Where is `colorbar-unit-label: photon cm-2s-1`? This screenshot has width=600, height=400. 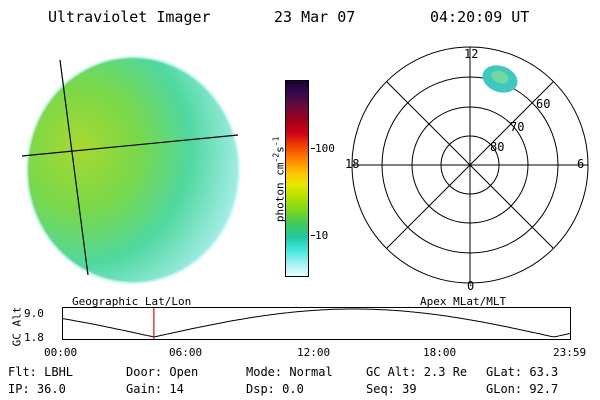
colorbar-unit-label: photon cm-2s-1 is located at coordinates (279, 179).